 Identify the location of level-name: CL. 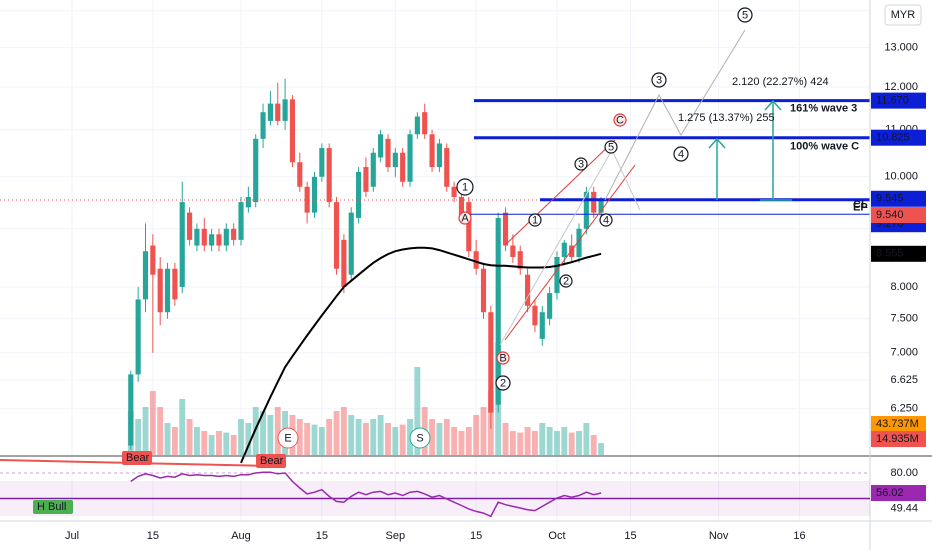
(860, 205).